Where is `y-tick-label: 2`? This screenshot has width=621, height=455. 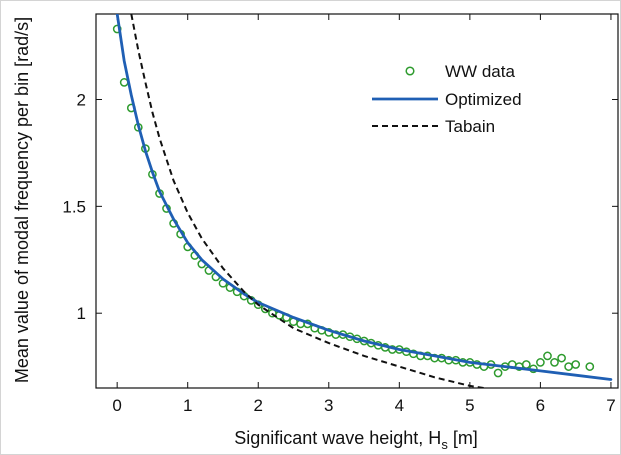 y-tick-label: 2 is located at coordinates (81, 99).